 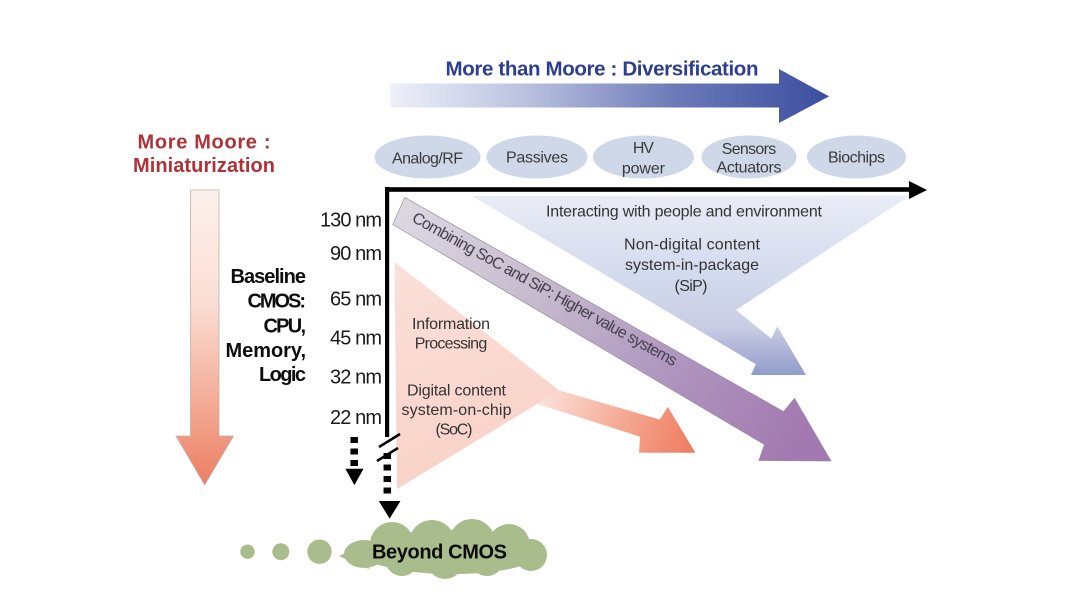 What do you see at coordinates (285, 327) in the screenshot?
I see `svg-text: CPU,` at bounding box center [285, 327].